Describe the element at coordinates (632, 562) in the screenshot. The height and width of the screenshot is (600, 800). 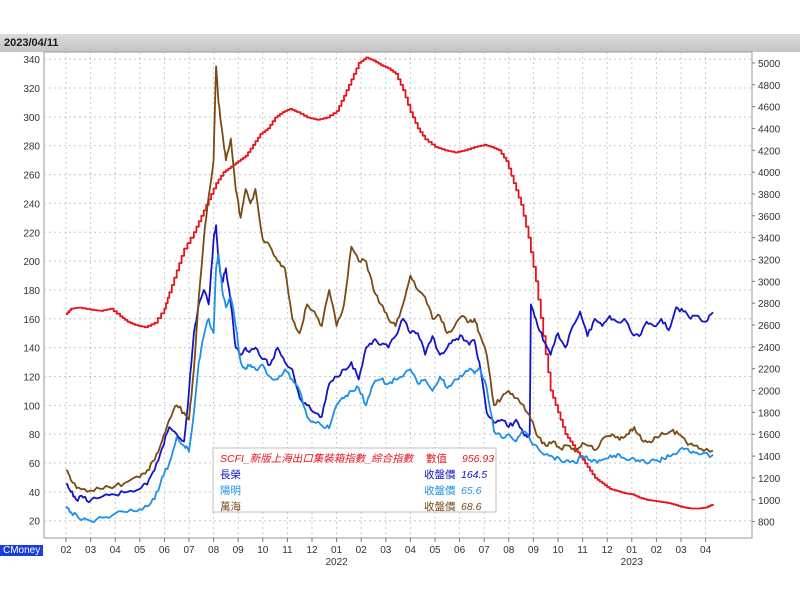
I see `x-year-label: 2023` at that location.